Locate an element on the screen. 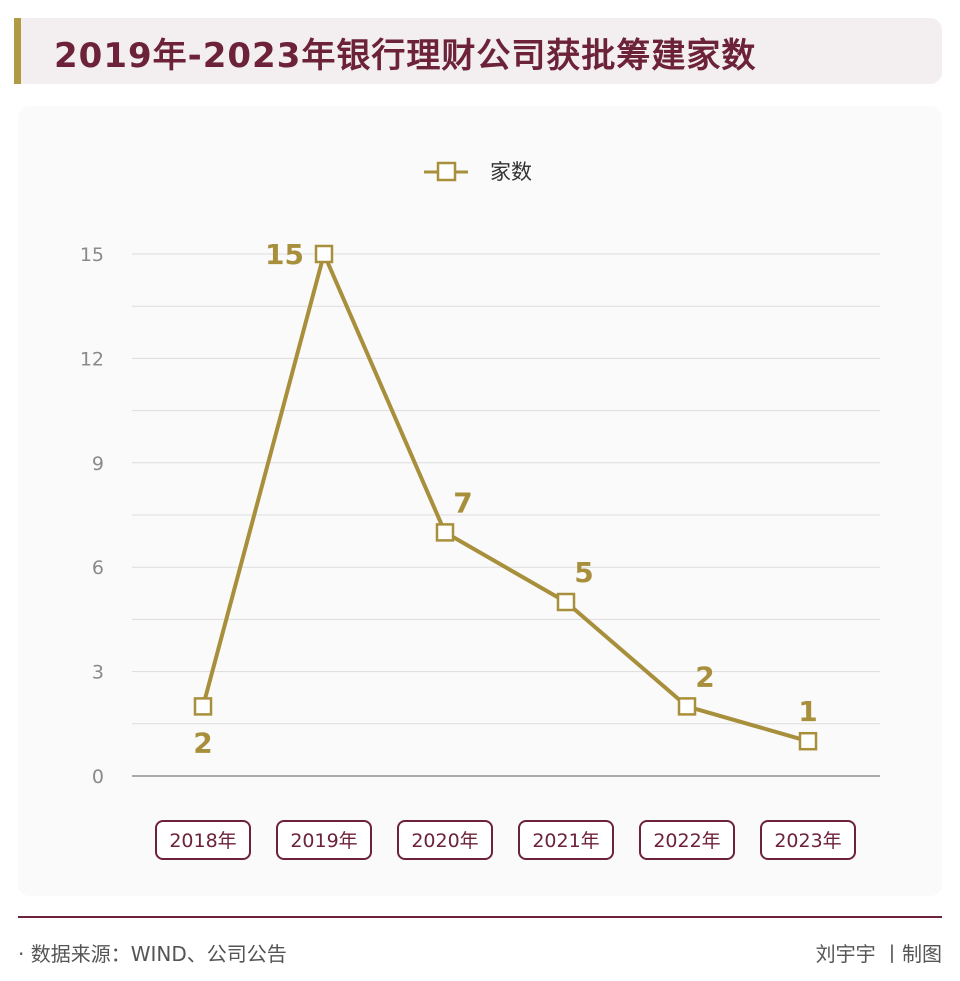  legend: 家数 is located at coordinates (478, 172).